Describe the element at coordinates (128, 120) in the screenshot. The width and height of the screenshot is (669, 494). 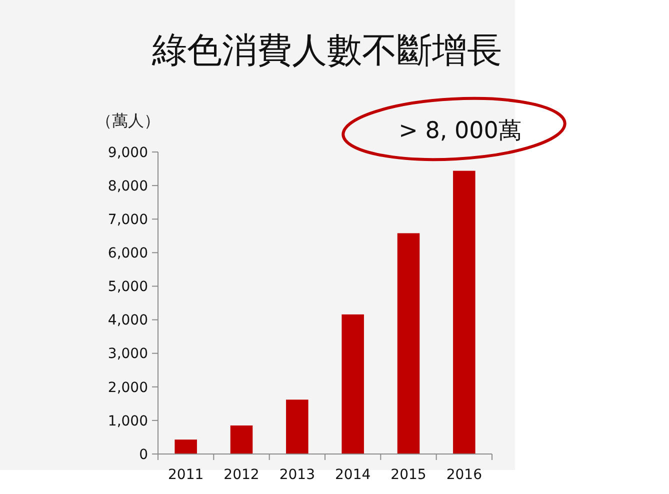
I see `y-axis-title: （萬人）` at that location.